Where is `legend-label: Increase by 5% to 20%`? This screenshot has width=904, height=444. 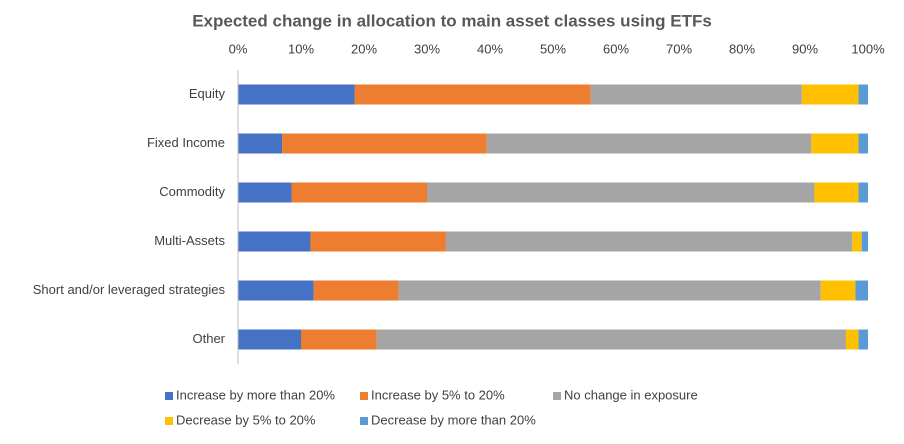
legend-label: Increase by 5% to 20% is located at coordinates (438, 394).